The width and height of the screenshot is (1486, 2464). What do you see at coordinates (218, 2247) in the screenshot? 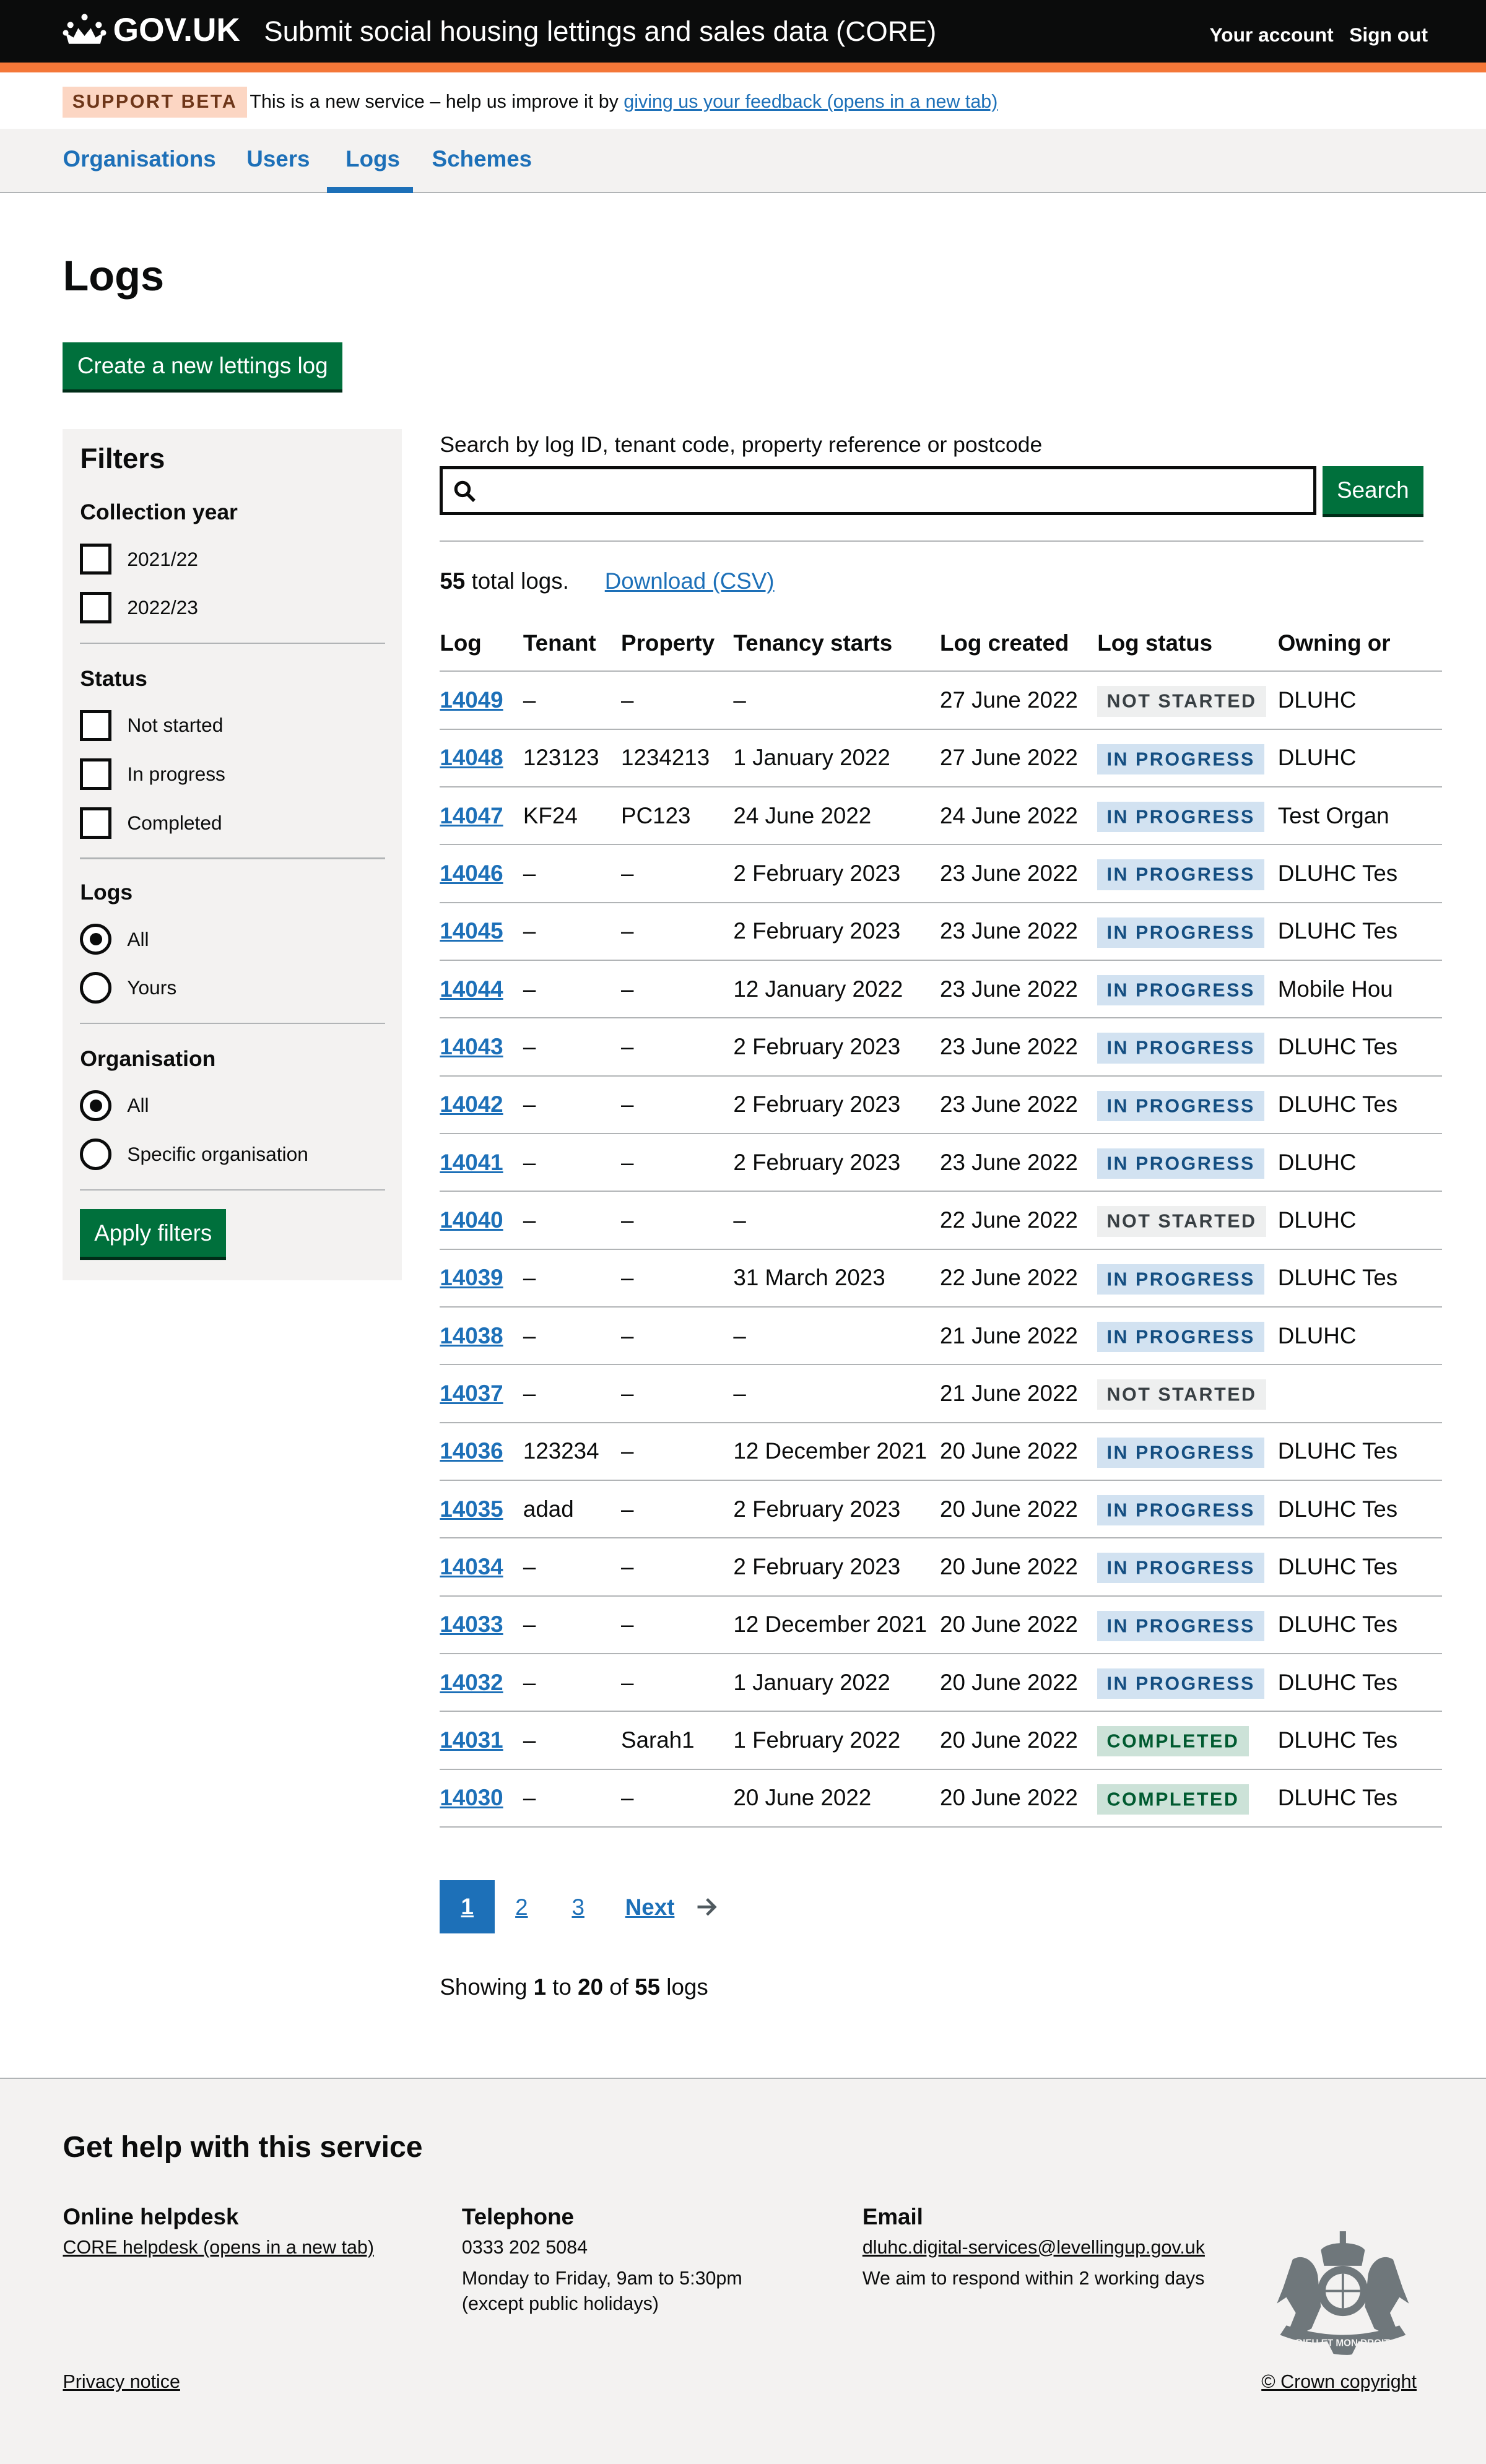
I see `helpdesk-link: CORE helpdesk (opens in a new tab)` at bounding box center [218, 2247].